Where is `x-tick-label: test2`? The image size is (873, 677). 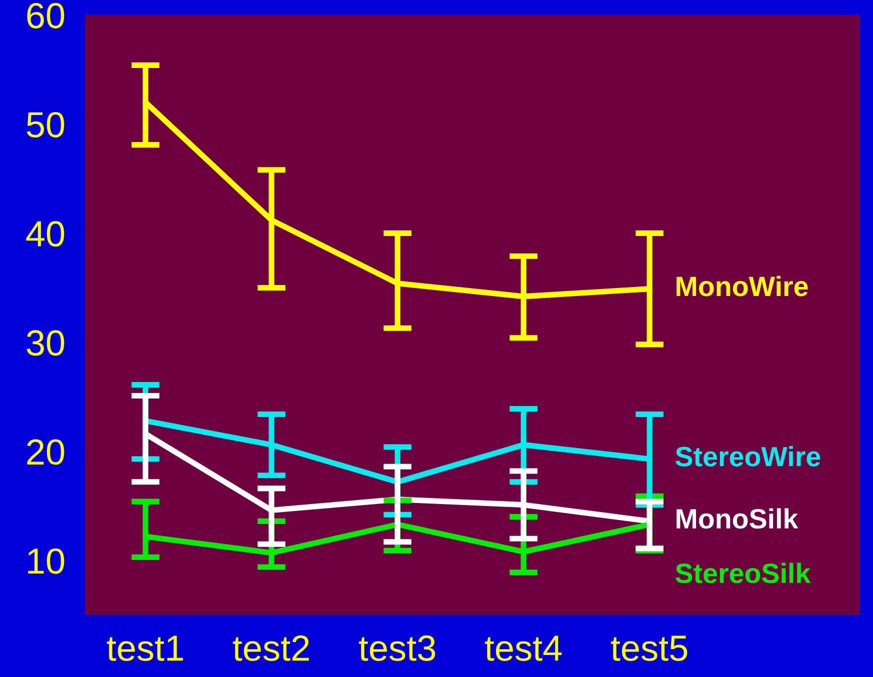 x-tick-label: test2 is located at coordinates (270, 648).